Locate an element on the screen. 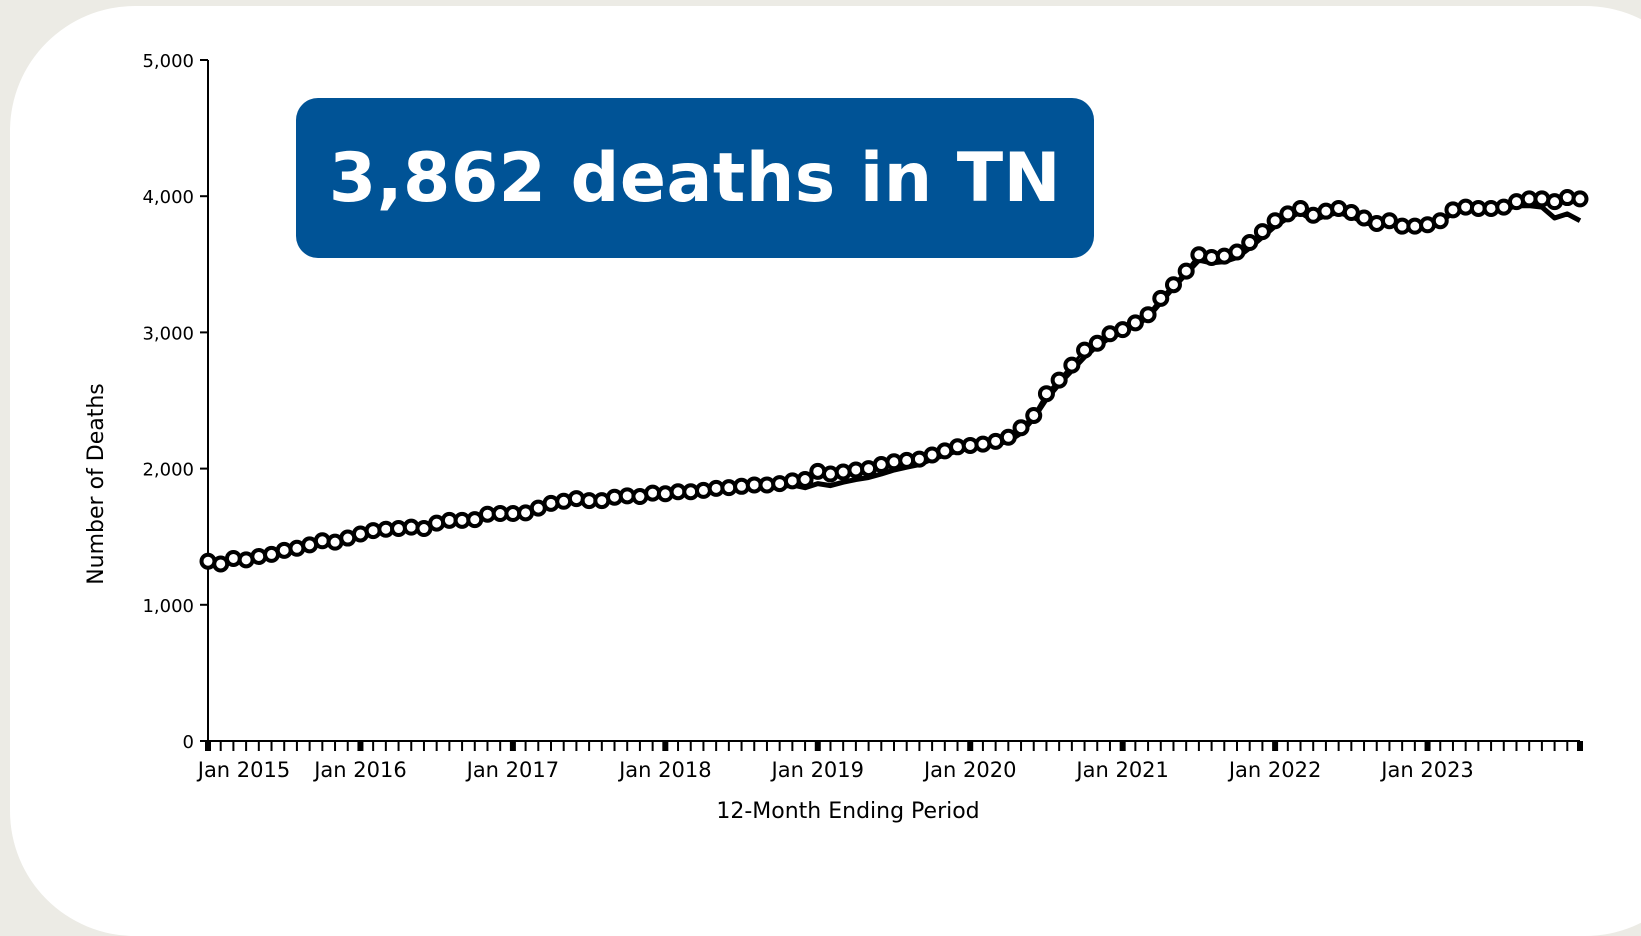 This screenshot has height=936, width=1641. y-tick-label: 1,000 is located at coordinates (168, 606).